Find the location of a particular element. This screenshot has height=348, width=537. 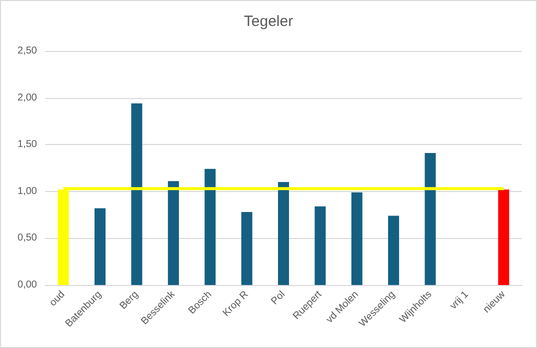

y-tick-label: 1,50 is located at coordinates (28, 144).